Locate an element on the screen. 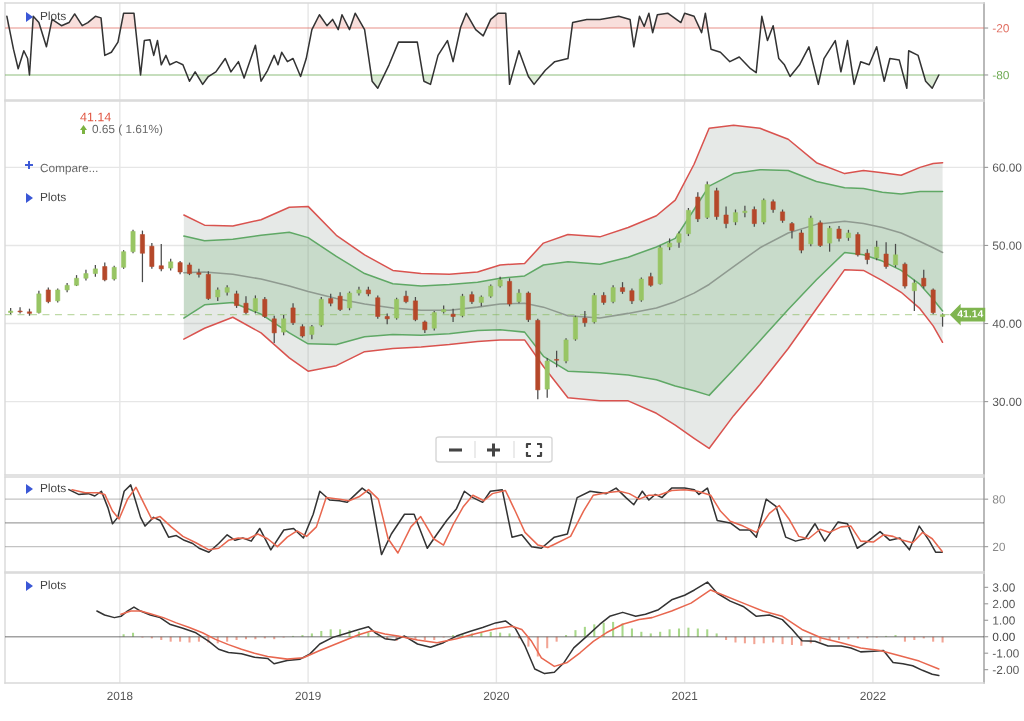 The width and height of the screenshot is (1024, 721). annotation: 0.65 ( 1.61%) is located at coordinates (127, 130).